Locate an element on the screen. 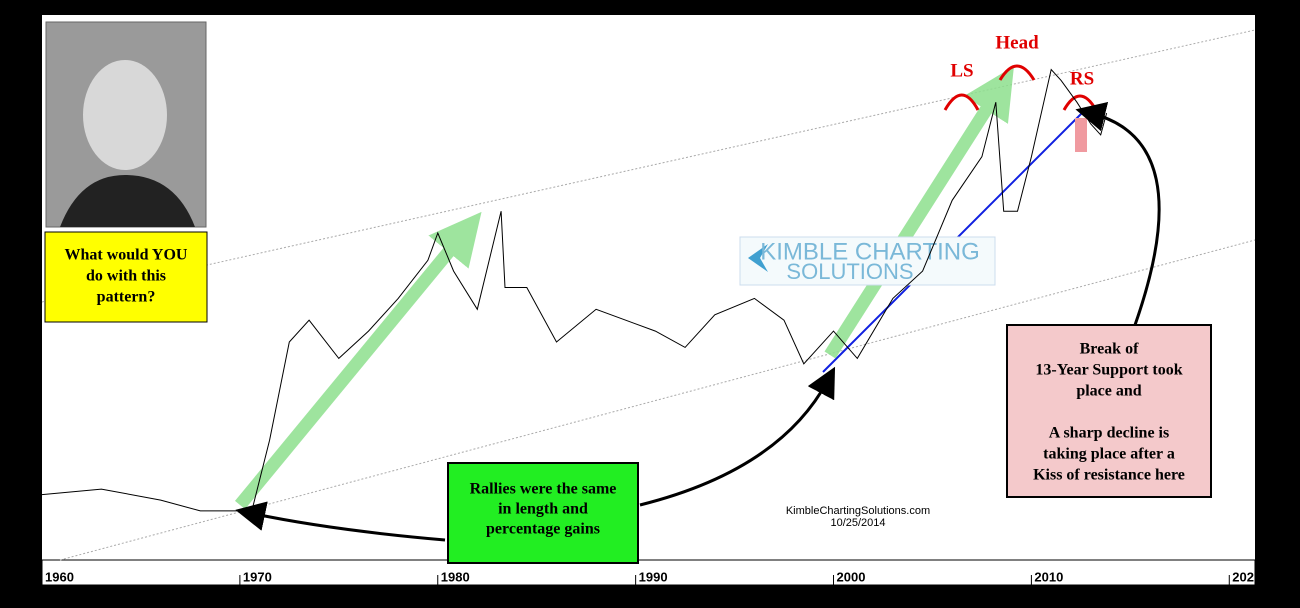 The height and width of the screenshot is (608, 1300). break-box is located at coordinates (1109, 411).